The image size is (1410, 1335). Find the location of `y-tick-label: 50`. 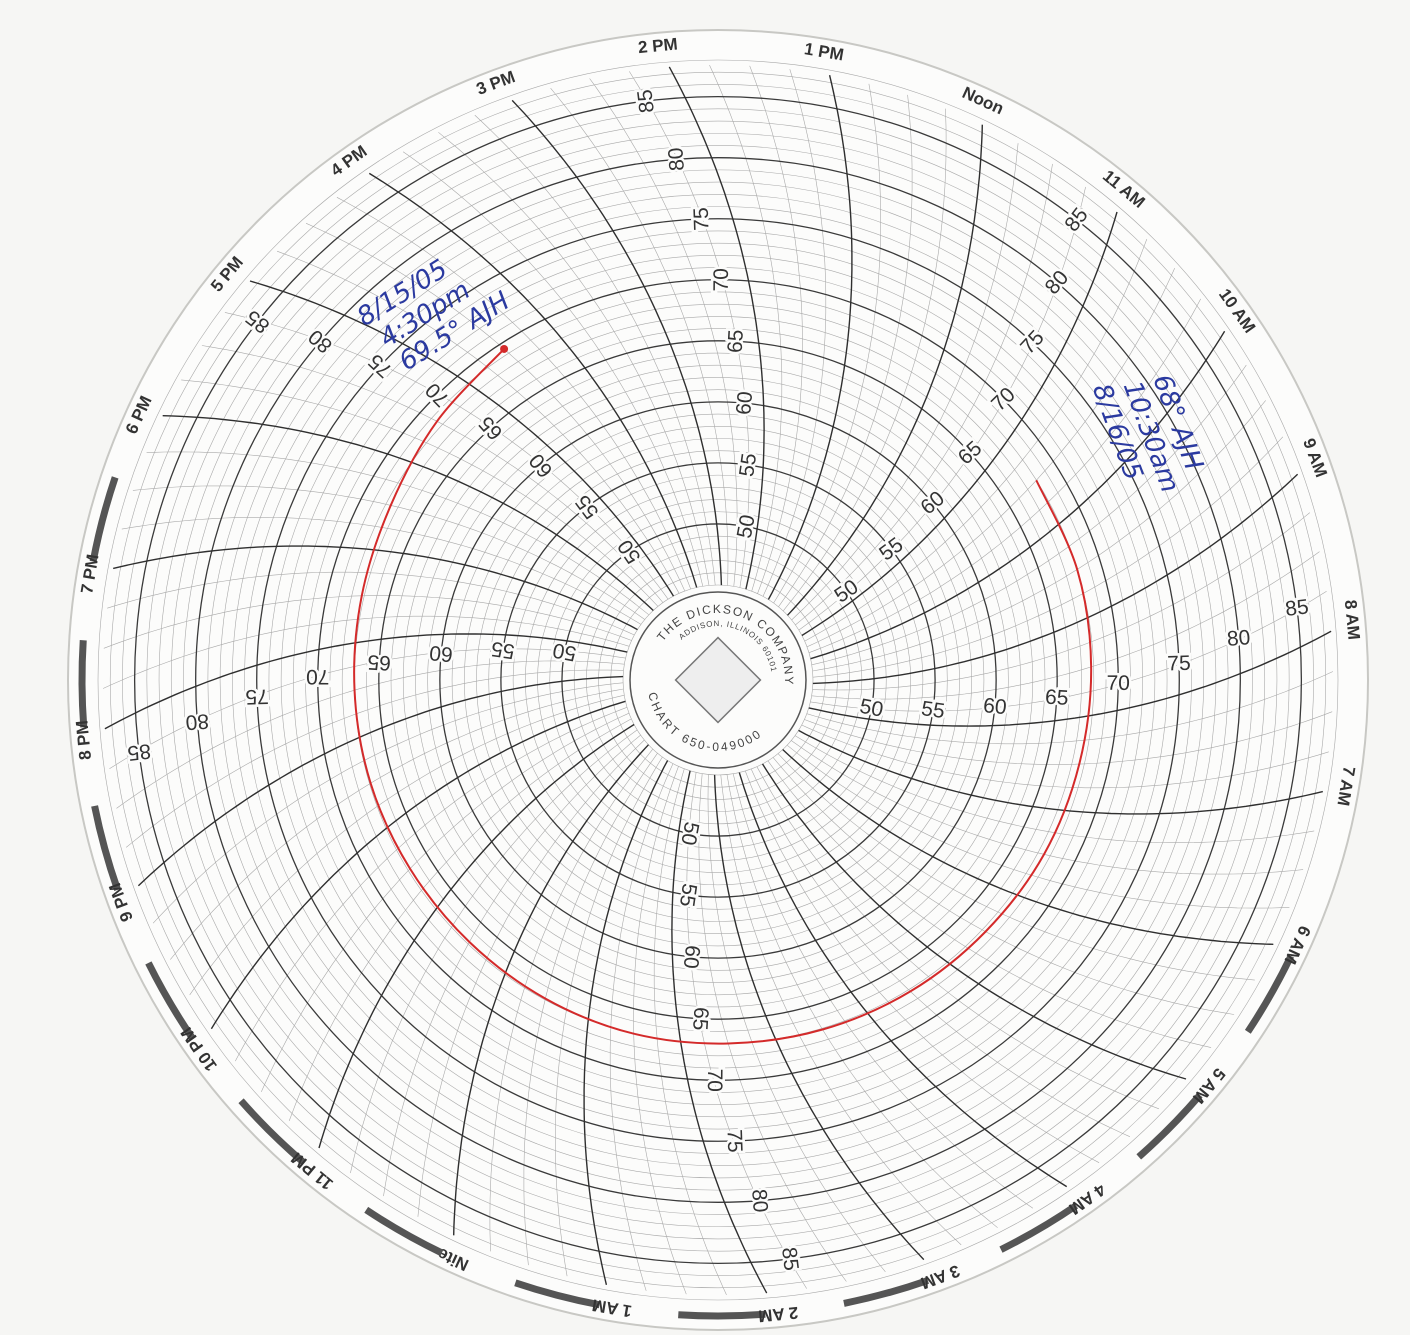

y-tick-label: 50 is located at coordinates (564, 651).